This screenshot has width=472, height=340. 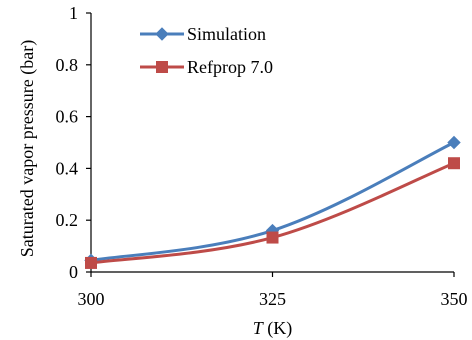 I want to click on x-ticks: 300 325 350, so click(x=273, y=290).